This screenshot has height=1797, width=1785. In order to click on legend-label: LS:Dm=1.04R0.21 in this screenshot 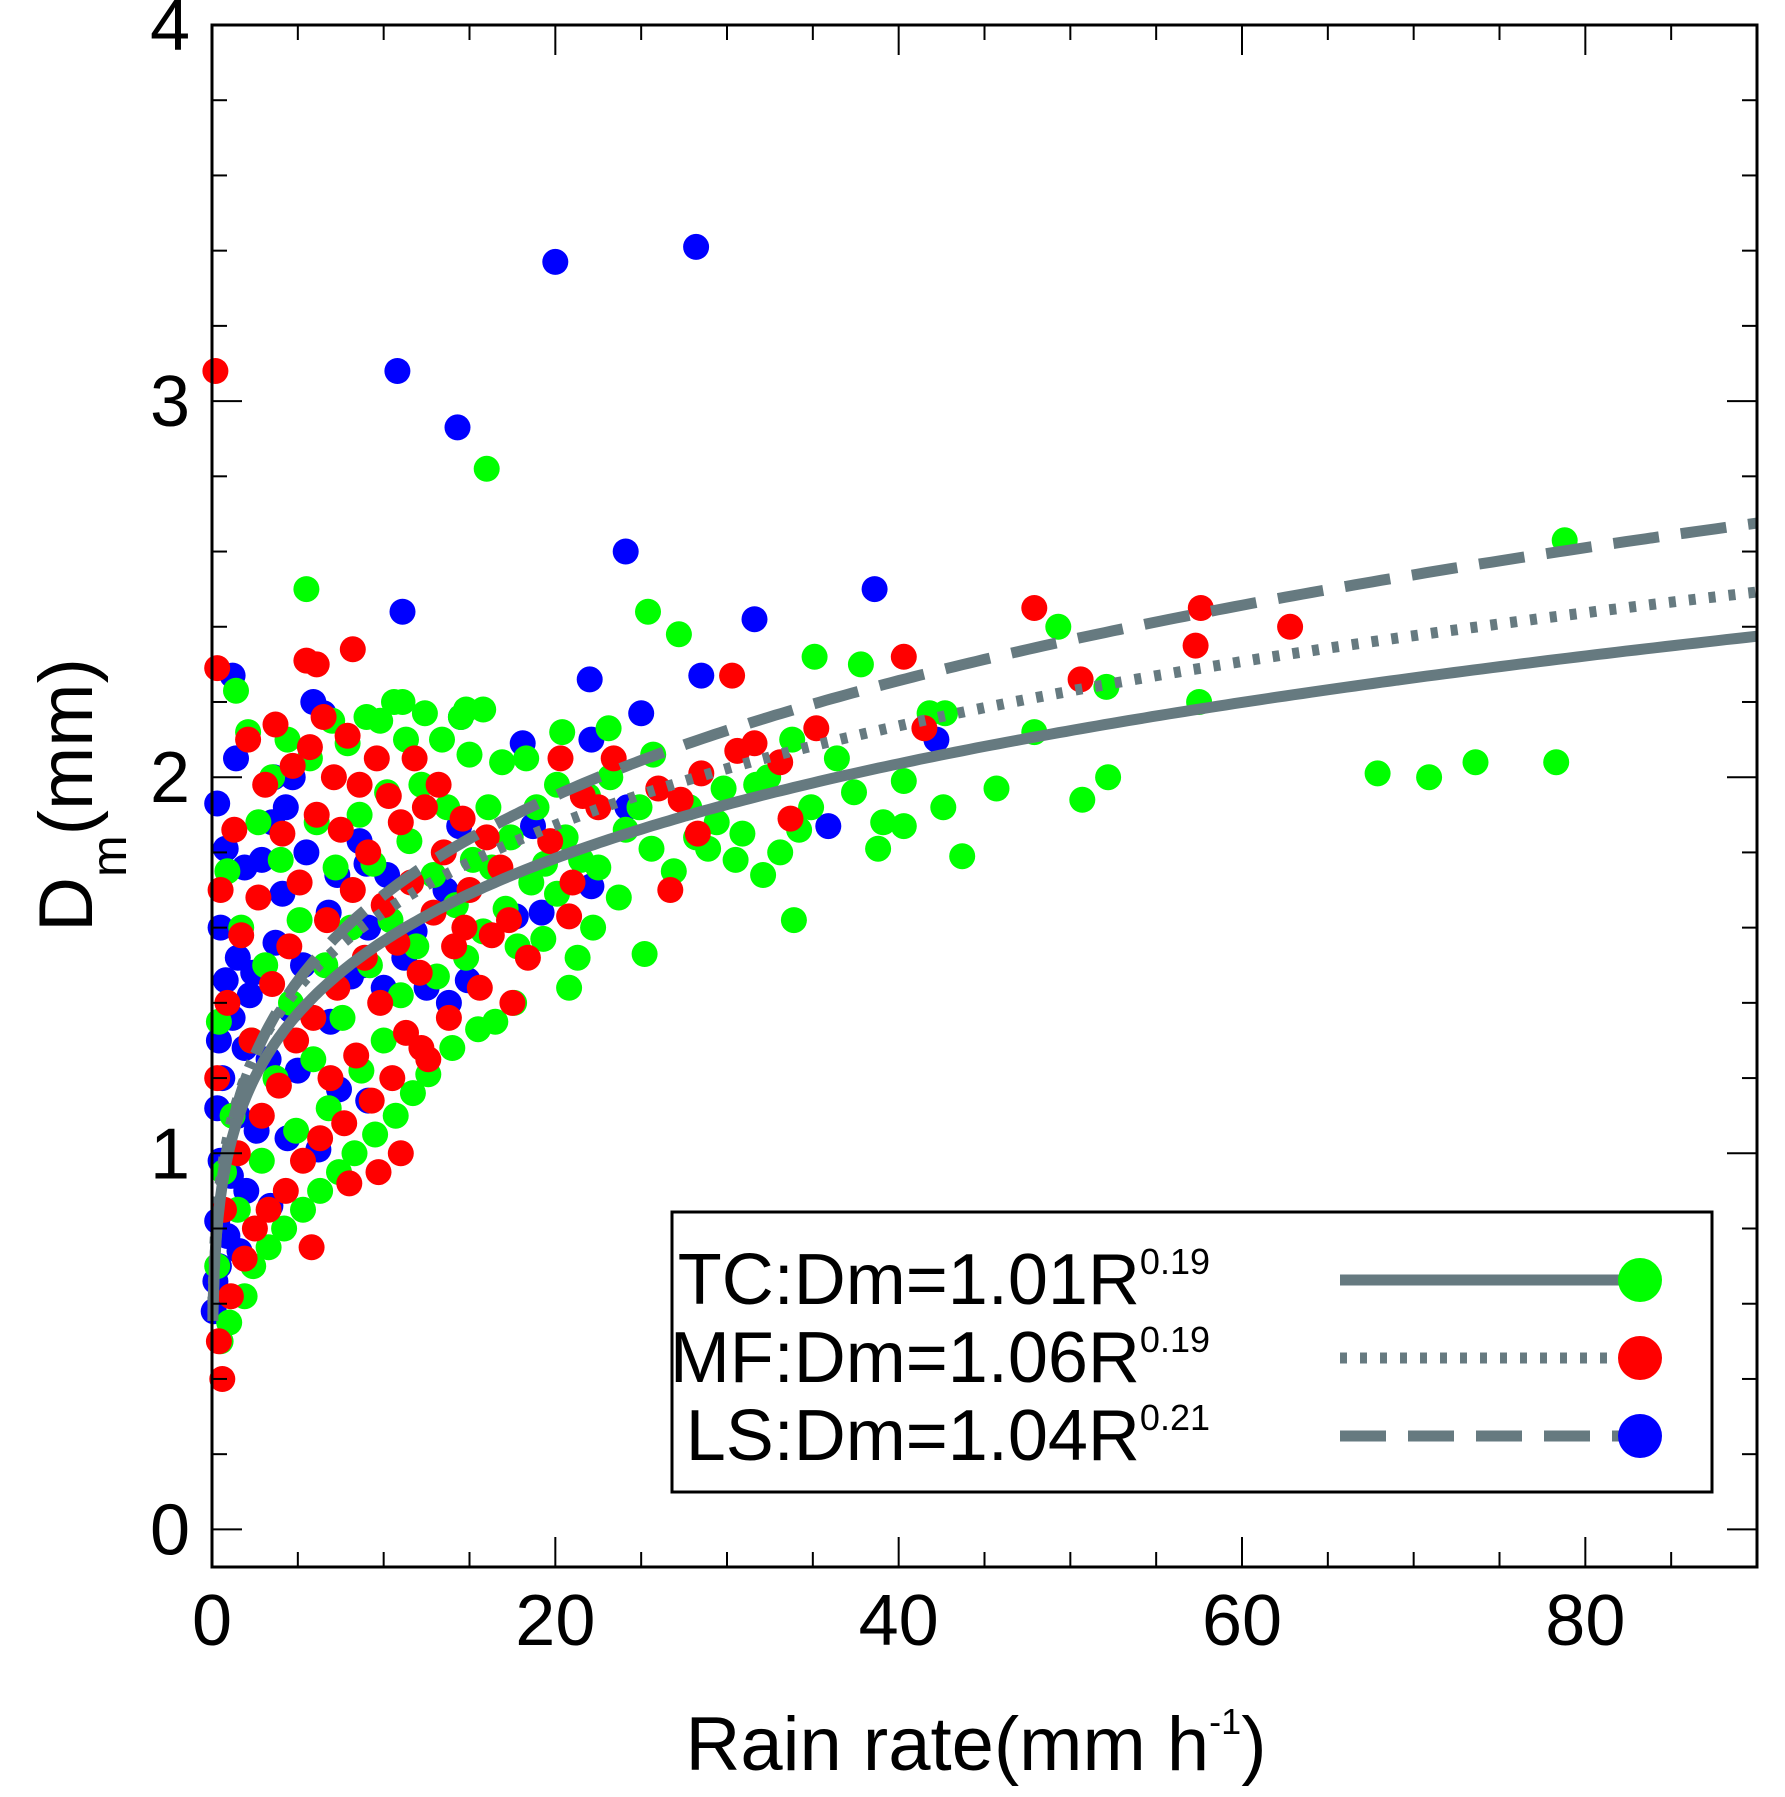, I will do `click(948, 1436)`.